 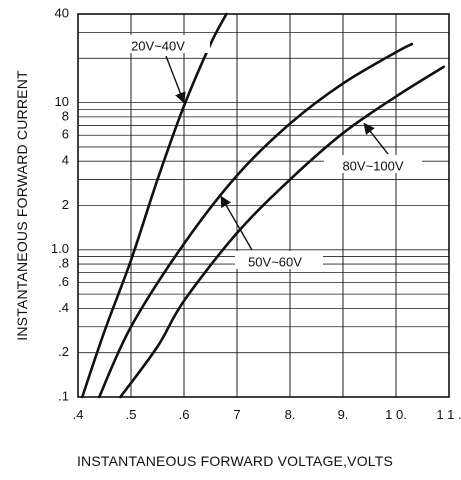 What do you see at coordinates (62, 101) in the screenshot?
I see `y-tick-label: 10` at bounding box center [62, 101].